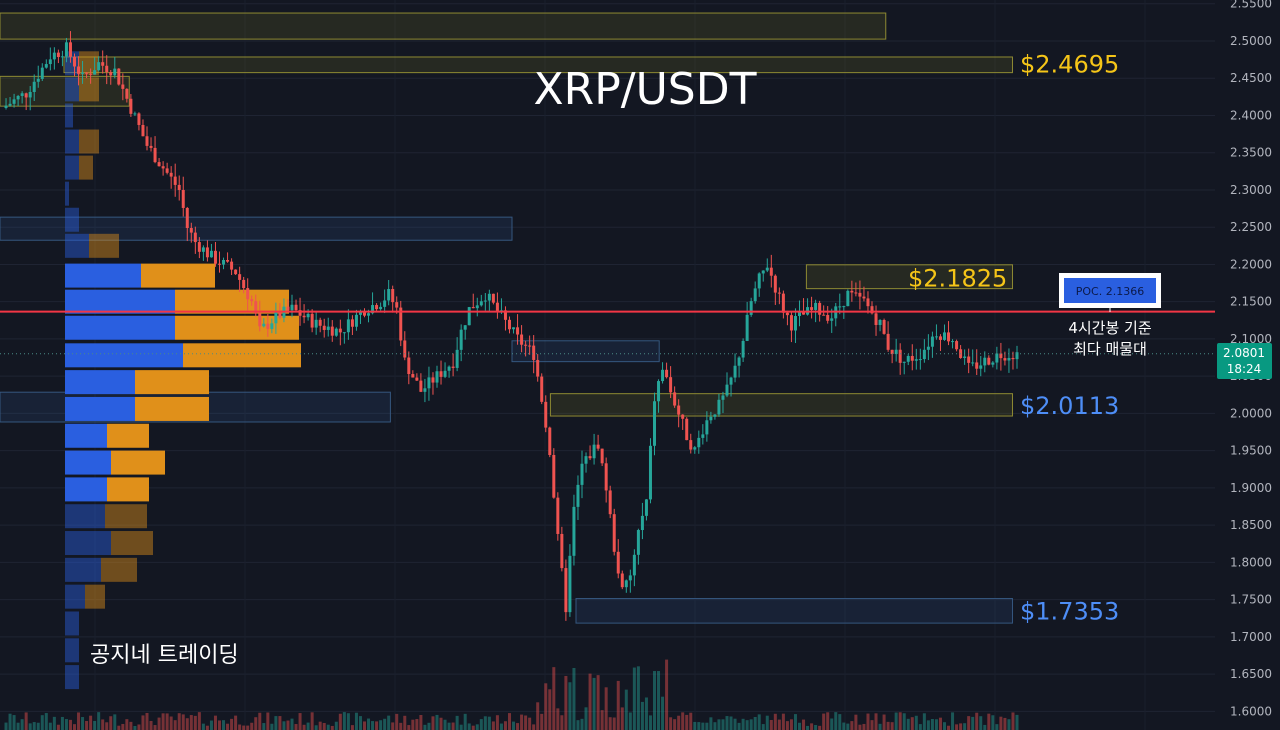 The height and width of the screenshot is (730, 1280). Describe the element at coordinates (538, 65) in the screenshot. I see `supply-zone` at that location.